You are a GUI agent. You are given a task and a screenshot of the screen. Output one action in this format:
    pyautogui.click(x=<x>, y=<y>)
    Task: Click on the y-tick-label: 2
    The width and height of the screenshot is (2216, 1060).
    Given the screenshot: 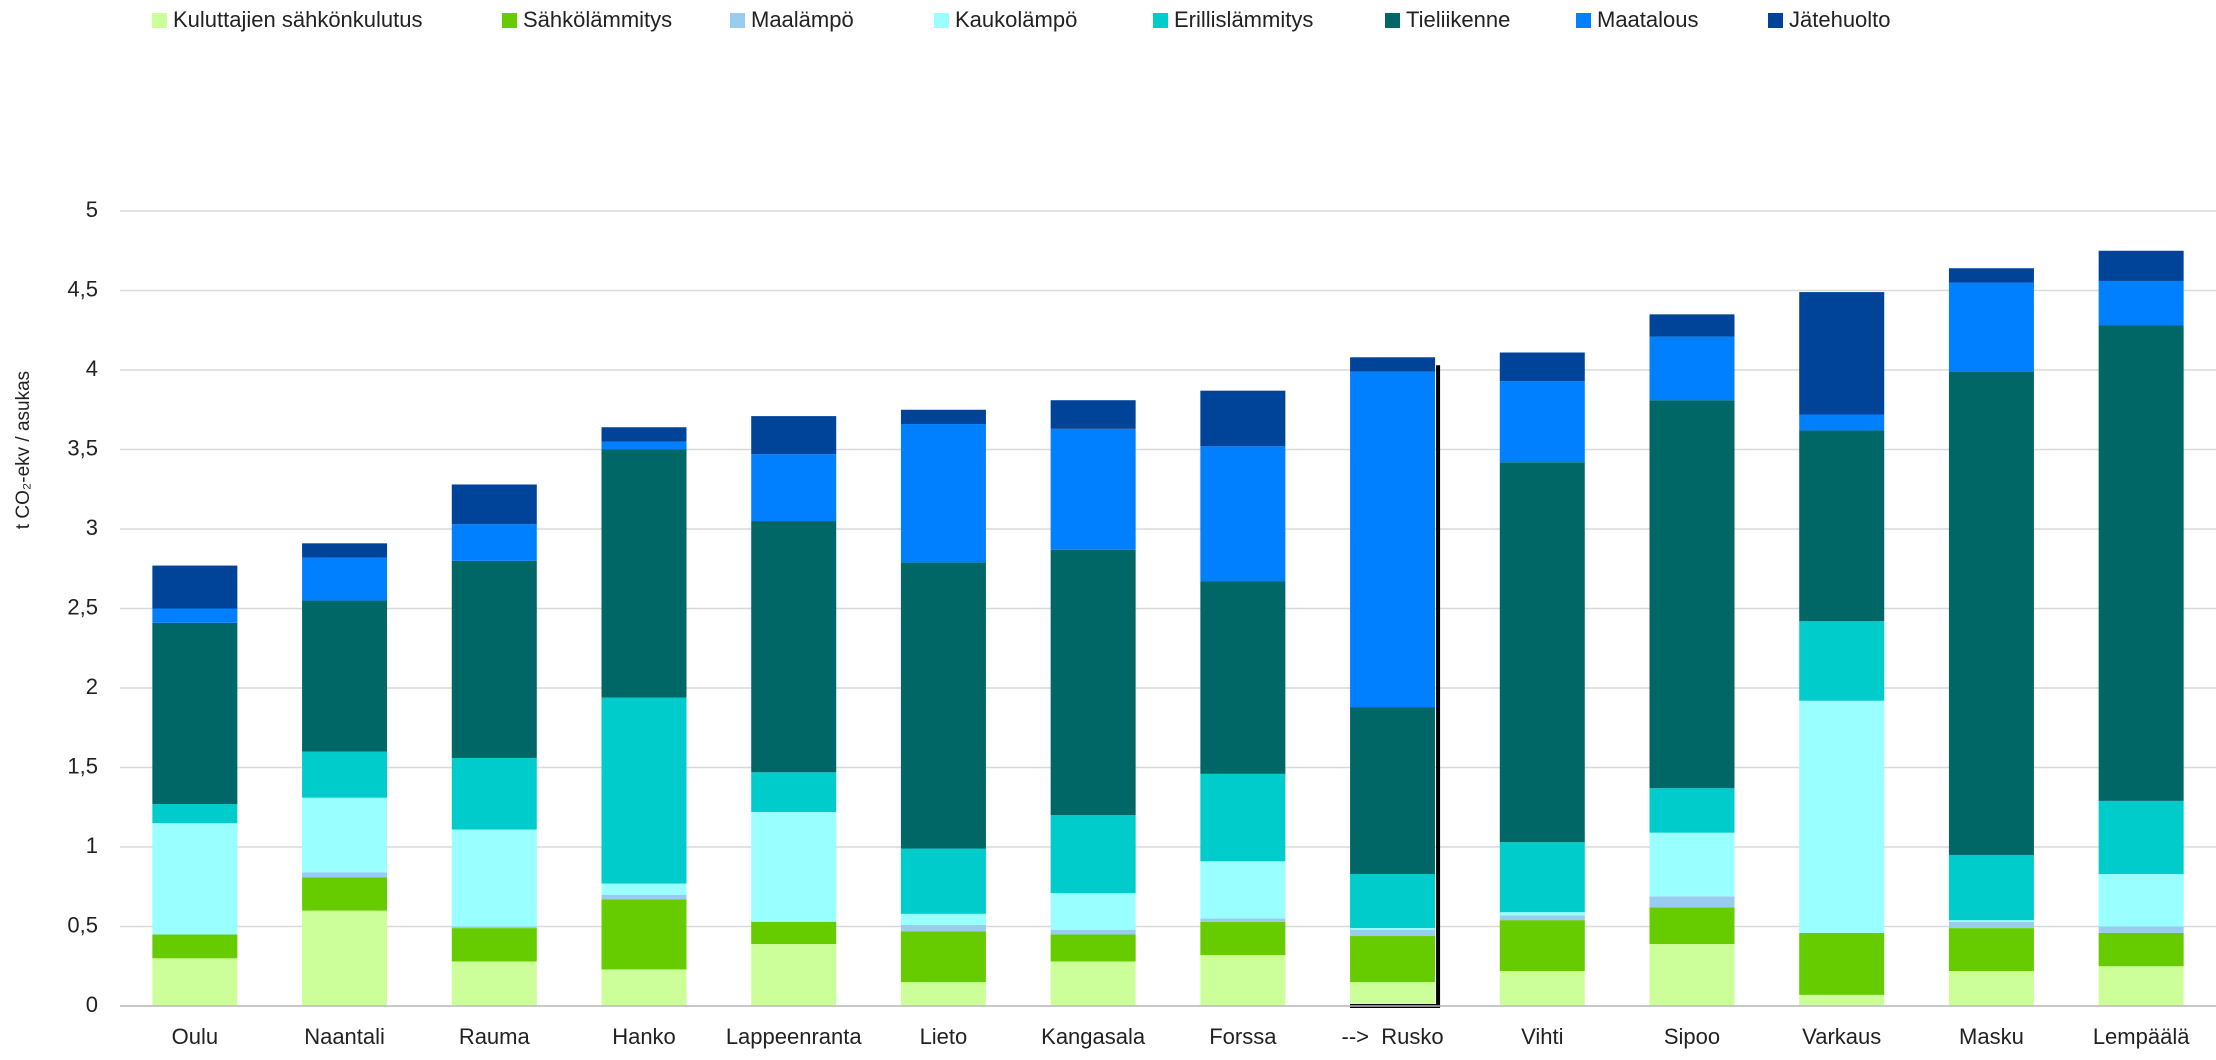 What is the action you would take?
    pyautogui.click(x=92, y=686)
    